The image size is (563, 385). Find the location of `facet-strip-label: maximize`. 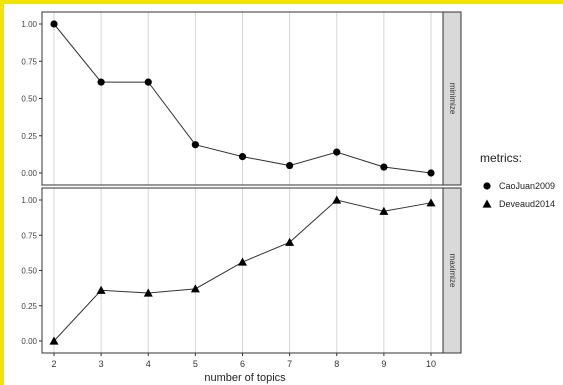

facet-strip-label: maximize is located at coordinates (452, 271).